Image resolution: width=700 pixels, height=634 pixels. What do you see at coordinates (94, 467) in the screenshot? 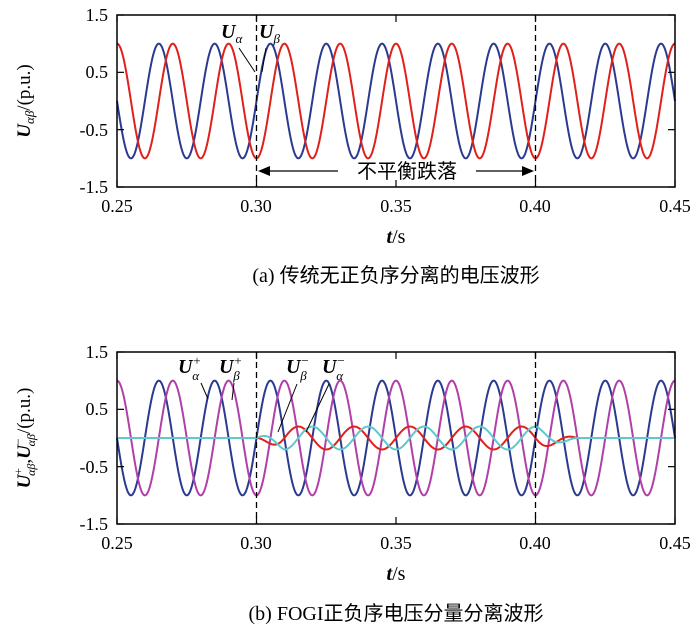
I see `panel-b-ytick-label: -0.5` at bounding box center [94, 467].